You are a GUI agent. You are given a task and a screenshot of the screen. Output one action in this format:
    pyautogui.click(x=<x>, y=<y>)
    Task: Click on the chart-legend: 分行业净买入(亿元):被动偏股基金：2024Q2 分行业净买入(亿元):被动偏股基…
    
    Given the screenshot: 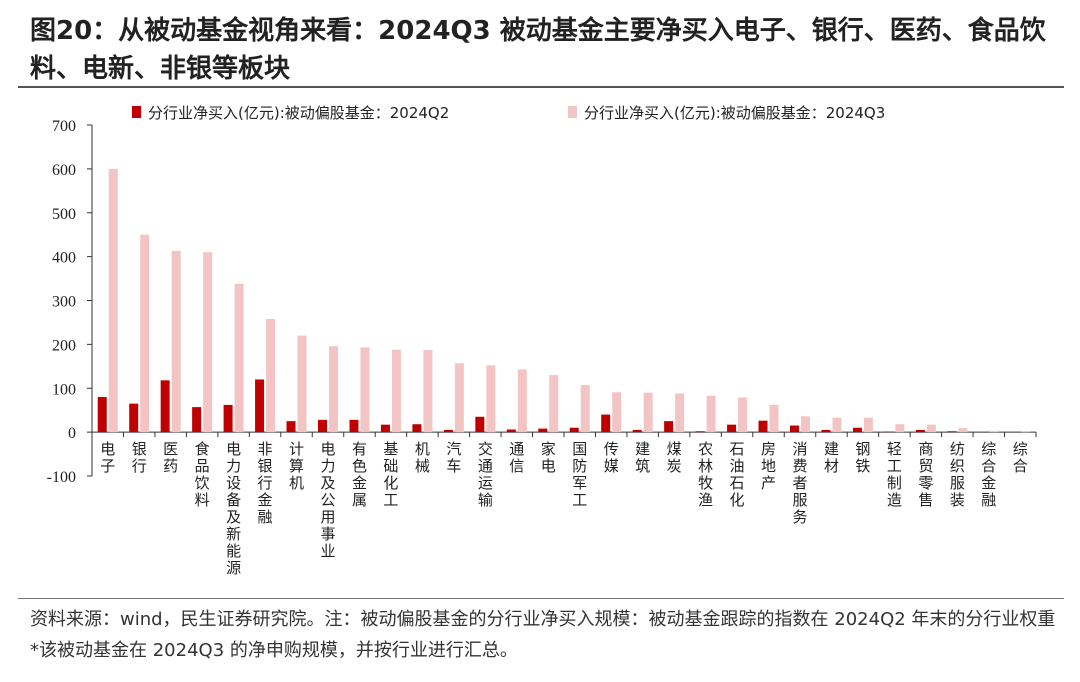 What is the action you would take?
    pyautogui.click(x=508, y=113)
    